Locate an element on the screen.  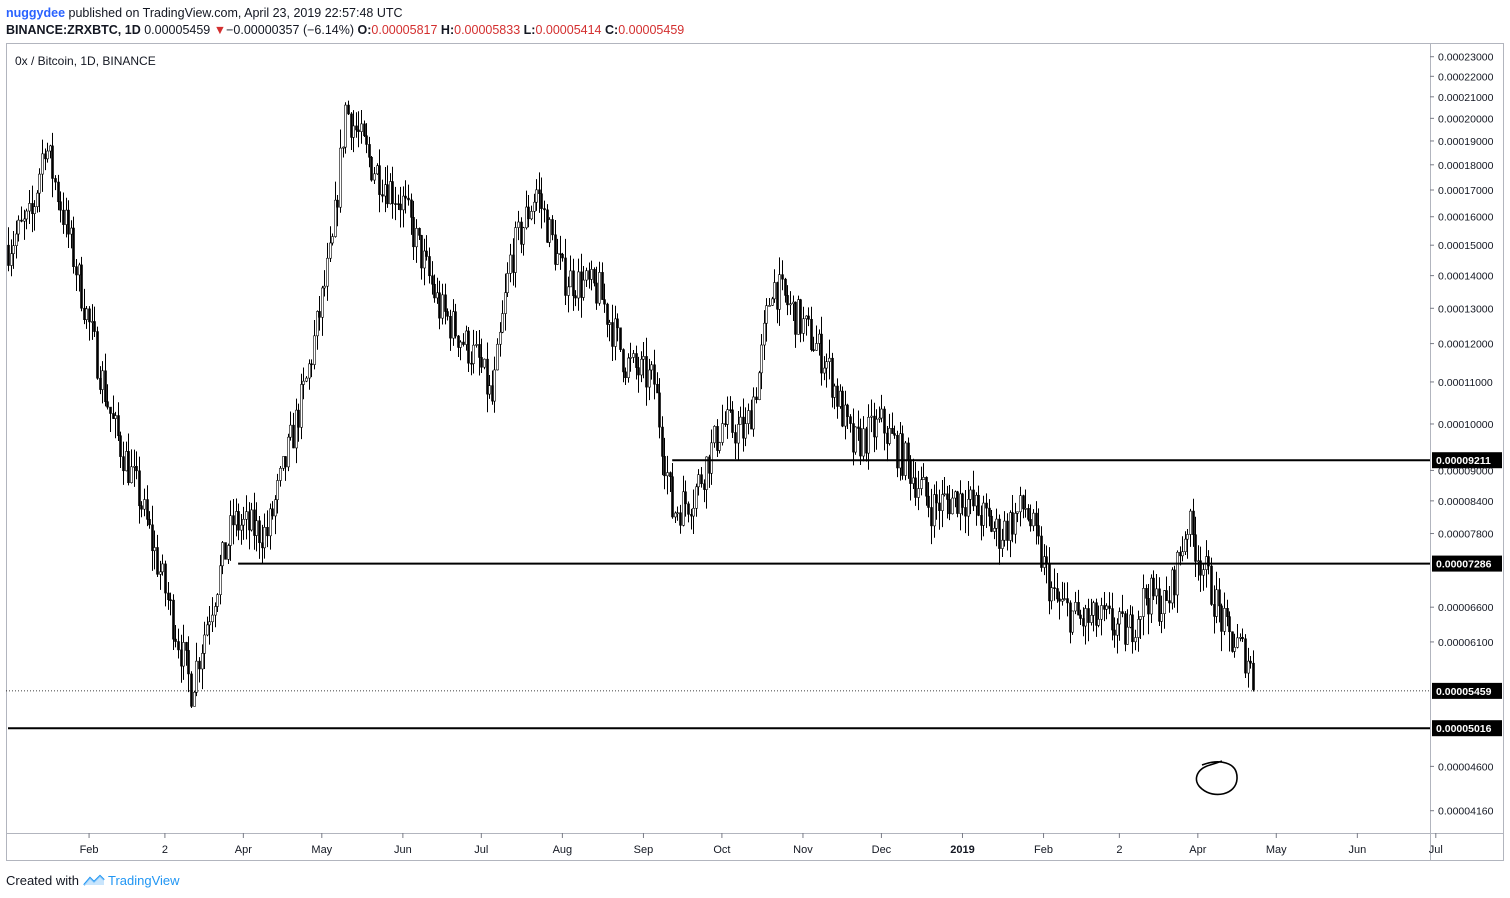
y-tick-label: 0.00006600 is located at coordinates (1466, 608).